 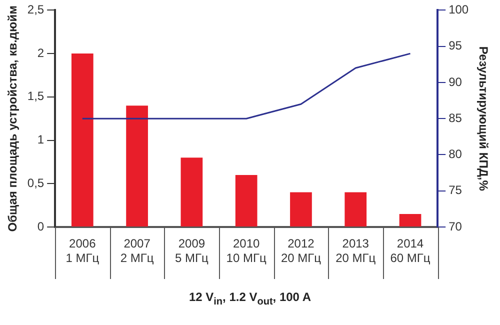 What do you see at coordinates (250, 299) in the screenshot?
I see `x-axis-title: 12 V$_{in}$, 1.2 V$_{out}$, 100 A` at bounding box center [250, 299].